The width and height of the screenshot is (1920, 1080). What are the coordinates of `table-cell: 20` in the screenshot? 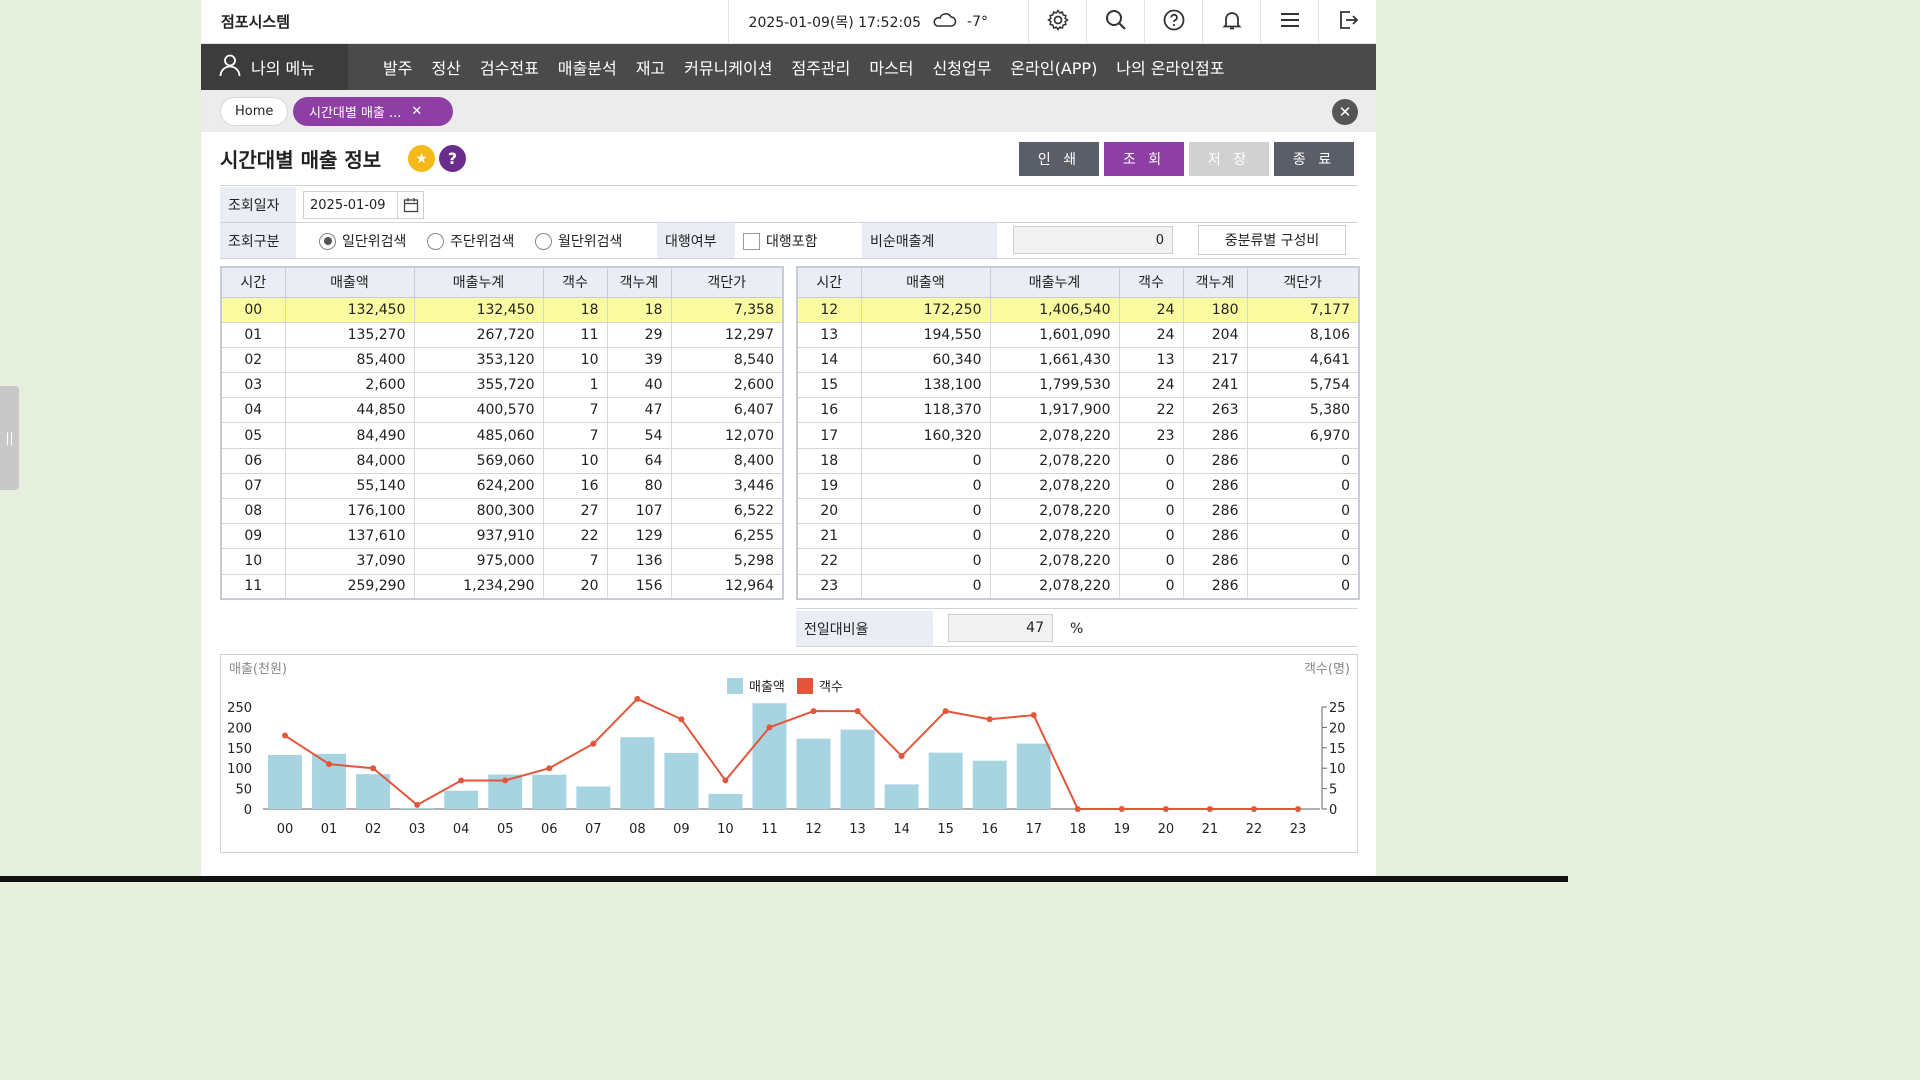 It's located at (575, 586).